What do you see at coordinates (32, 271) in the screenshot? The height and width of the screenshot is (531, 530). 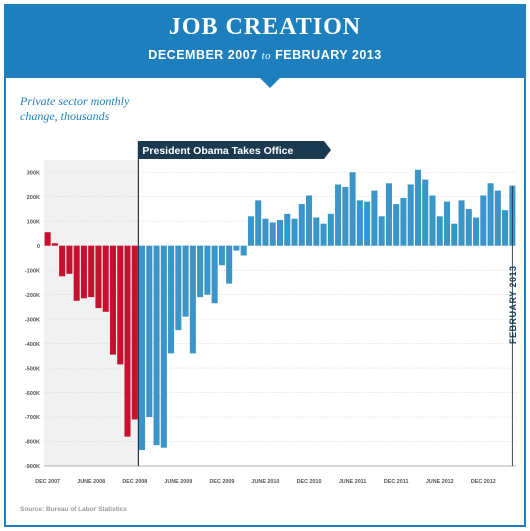 I see `y-tick-label: -100K` at bounding box center [32, 271].